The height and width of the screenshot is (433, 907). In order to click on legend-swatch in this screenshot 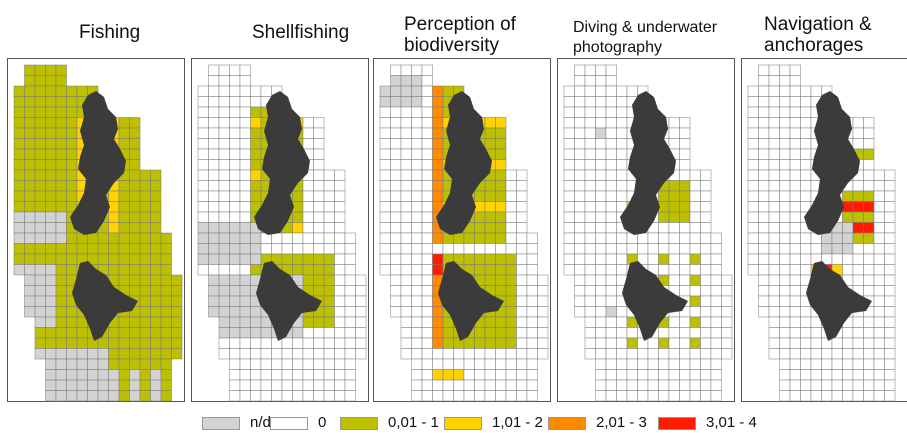, I will do `click(463, 423)`.